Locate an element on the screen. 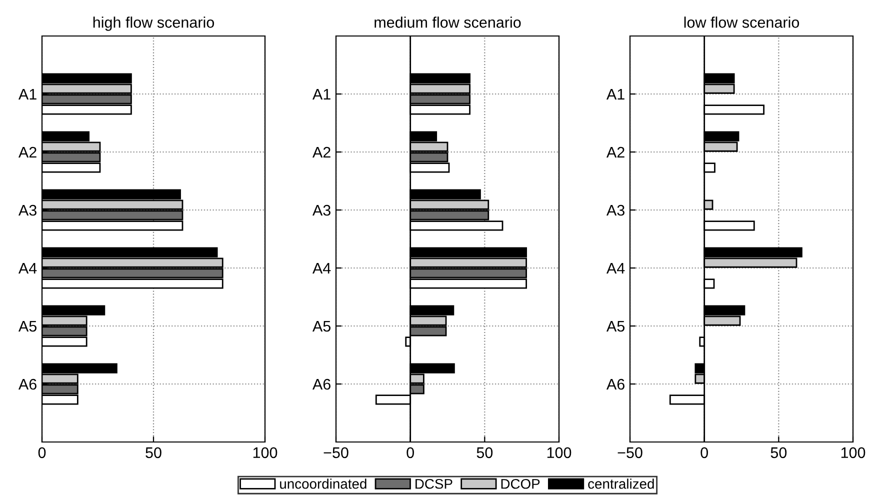 This screenshot has height=504, width=870. legend-label: uncoordinated is located at coordinates (323, 483).